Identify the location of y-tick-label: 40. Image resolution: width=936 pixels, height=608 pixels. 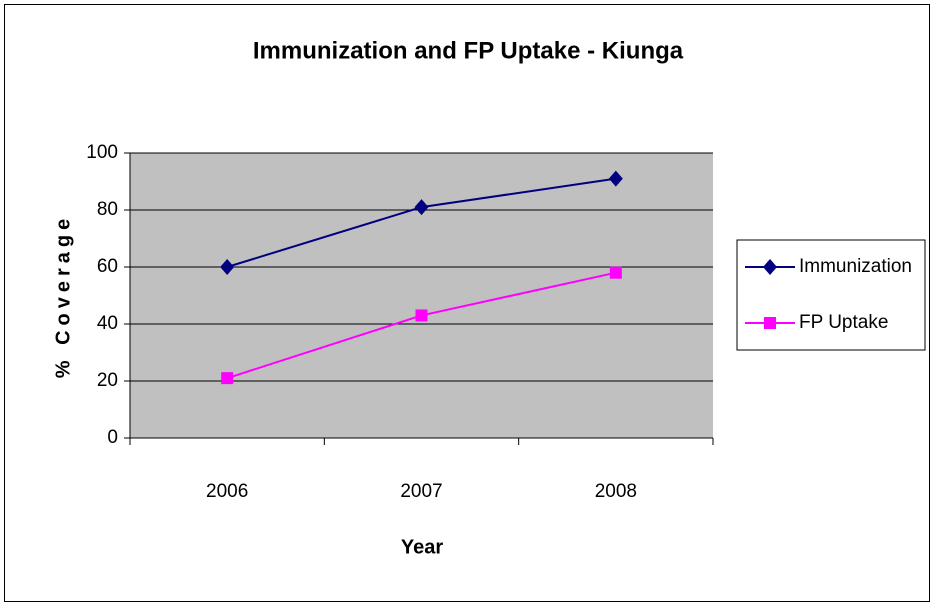
(107, 323).